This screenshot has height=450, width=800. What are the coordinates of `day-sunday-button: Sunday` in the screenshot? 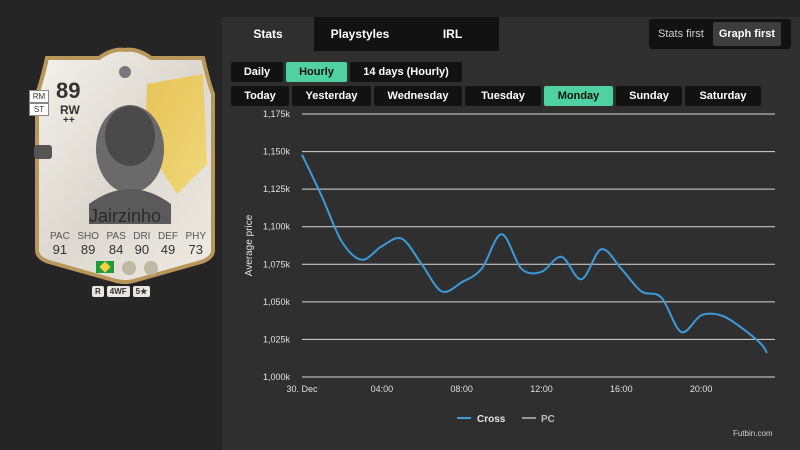 It's located at (649, 96).